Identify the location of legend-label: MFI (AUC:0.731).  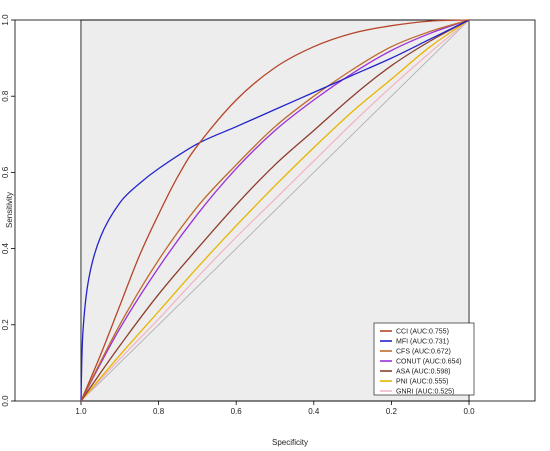
(422, 342).